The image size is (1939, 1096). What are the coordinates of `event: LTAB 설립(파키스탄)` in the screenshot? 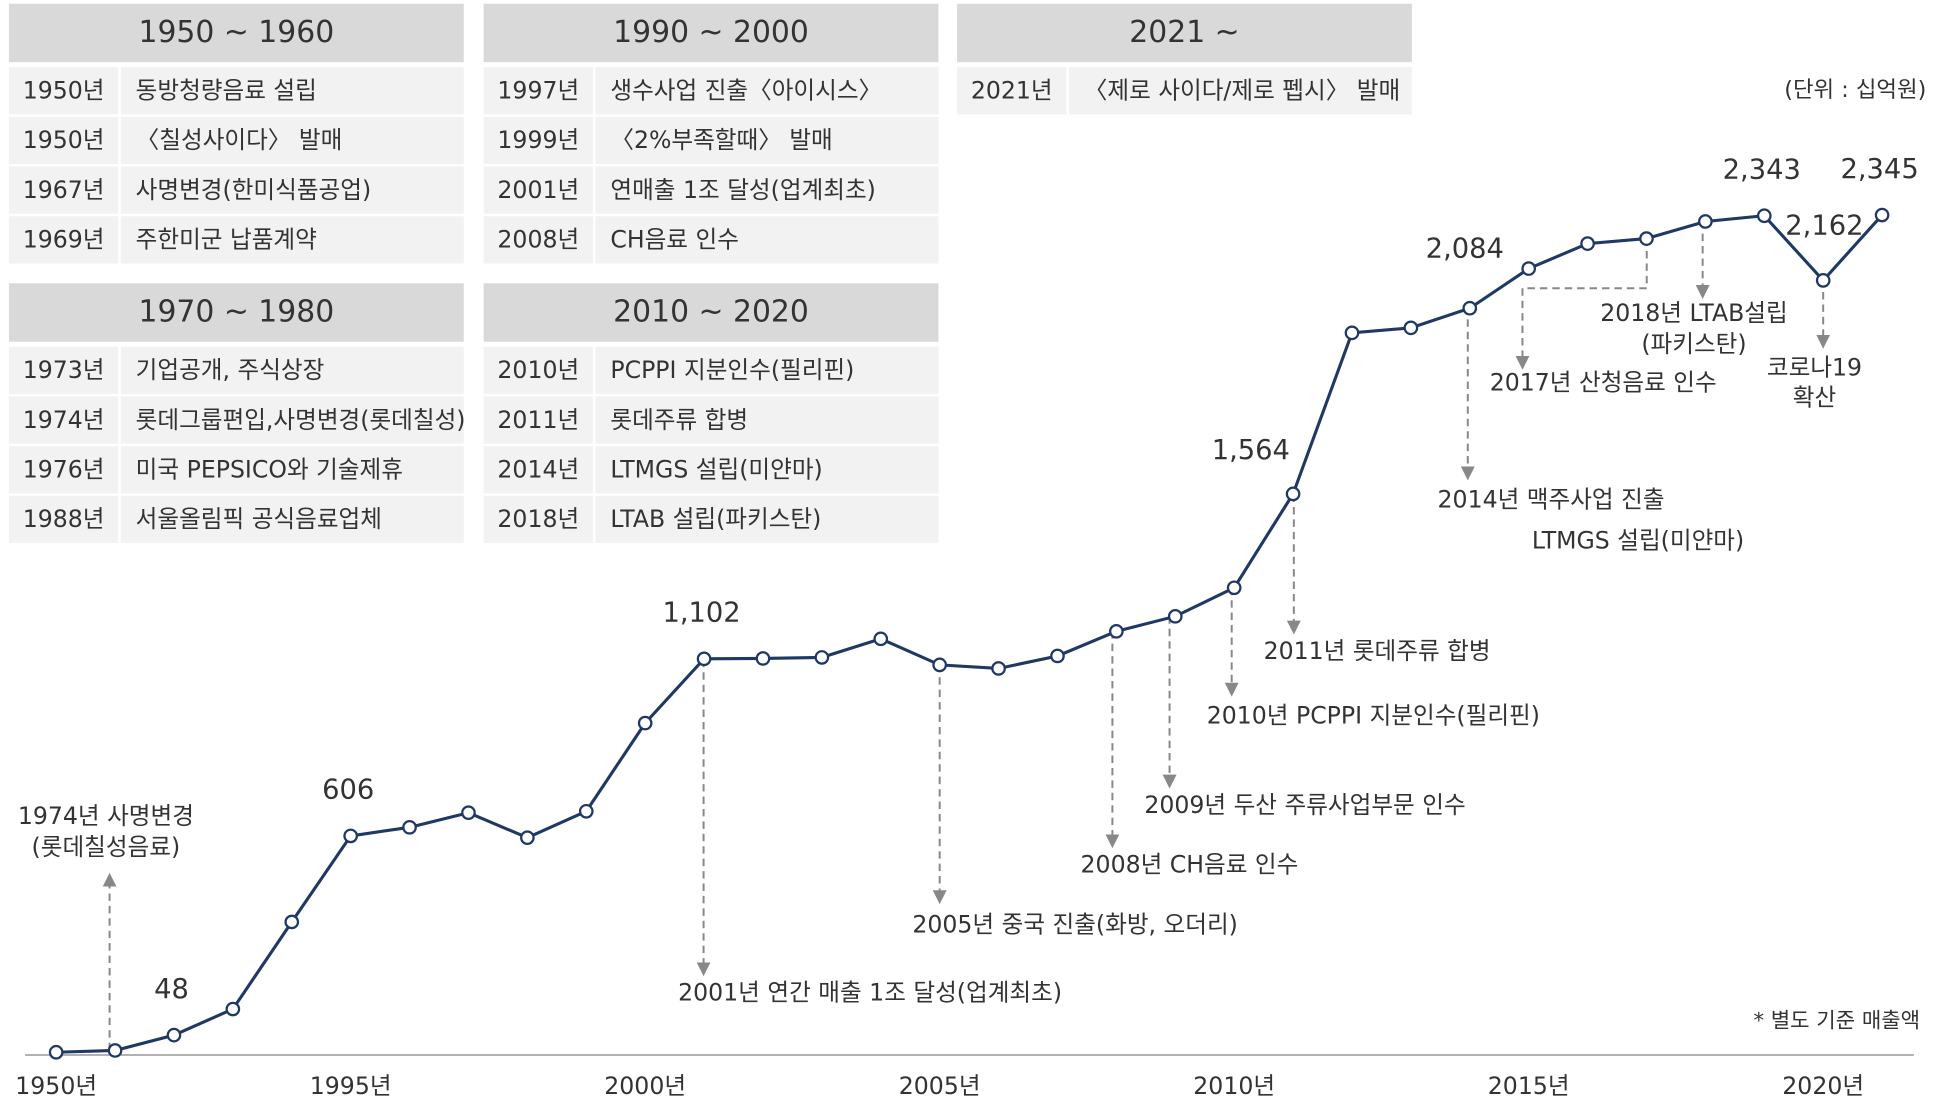 It's located at (715, 519).